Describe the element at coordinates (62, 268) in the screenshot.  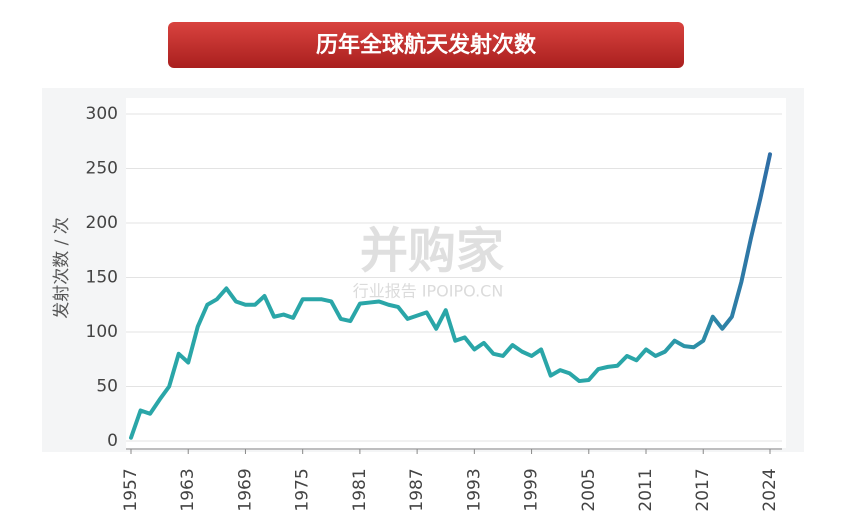
I see `y-axis-label: 发射次数 / 次` at that location.